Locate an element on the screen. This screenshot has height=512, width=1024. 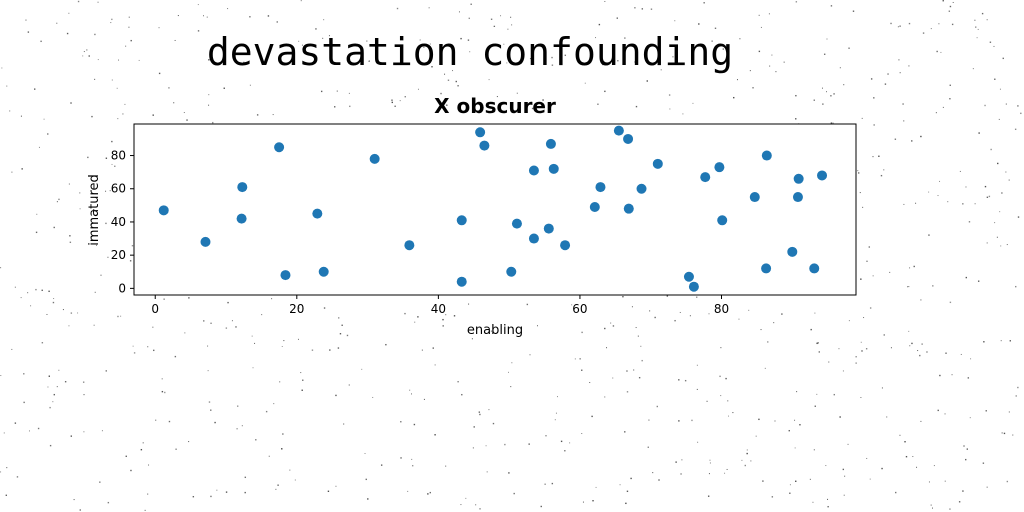
x-tick-label: 60 is located at coordinates (579, 309).